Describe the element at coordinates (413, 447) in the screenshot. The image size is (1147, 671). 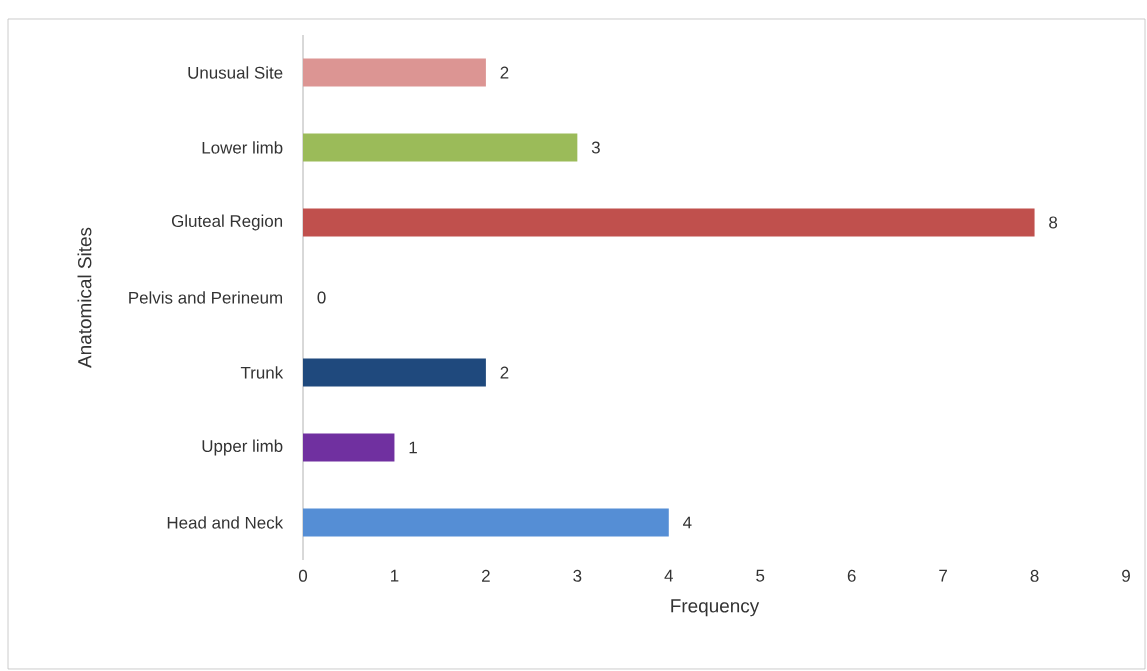
I see `data-label: 1` at that location.